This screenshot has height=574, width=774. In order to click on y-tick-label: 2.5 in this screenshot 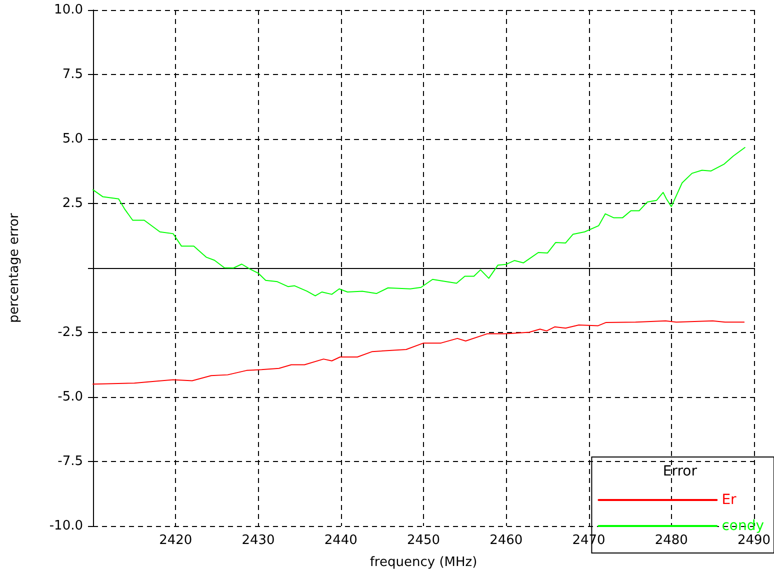, I will do `click(72, 203)`.